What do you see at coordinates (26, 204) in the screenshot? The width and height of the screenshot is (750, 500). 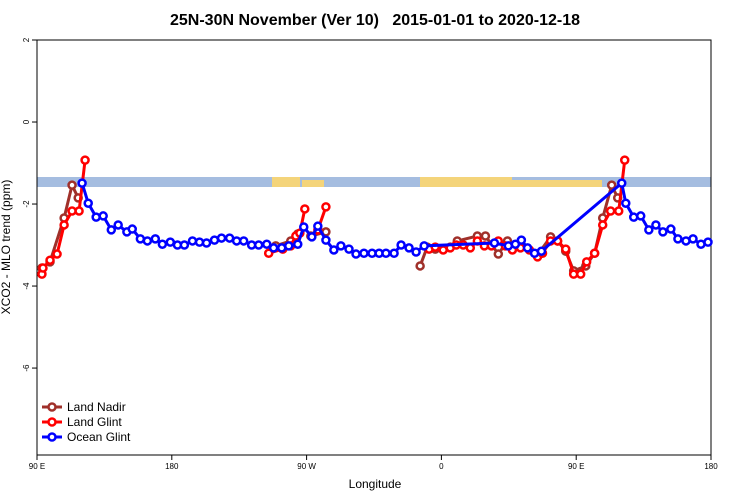 I see `y-tick-label: -2` at bounding box center [26, 204].